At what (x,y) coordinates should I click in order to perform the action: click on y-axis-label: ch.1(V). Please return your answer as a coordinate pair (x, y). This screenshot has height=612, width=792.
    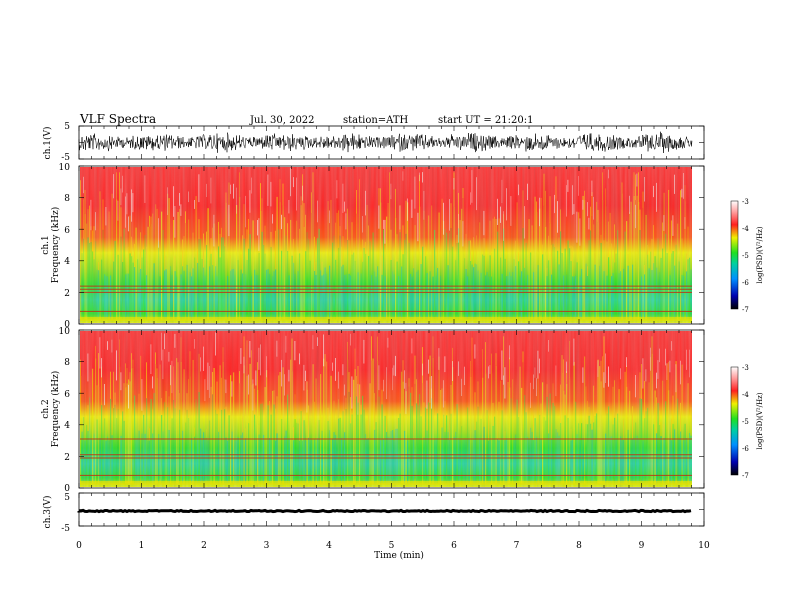
    Looking at the image, I should click on (47, 143).